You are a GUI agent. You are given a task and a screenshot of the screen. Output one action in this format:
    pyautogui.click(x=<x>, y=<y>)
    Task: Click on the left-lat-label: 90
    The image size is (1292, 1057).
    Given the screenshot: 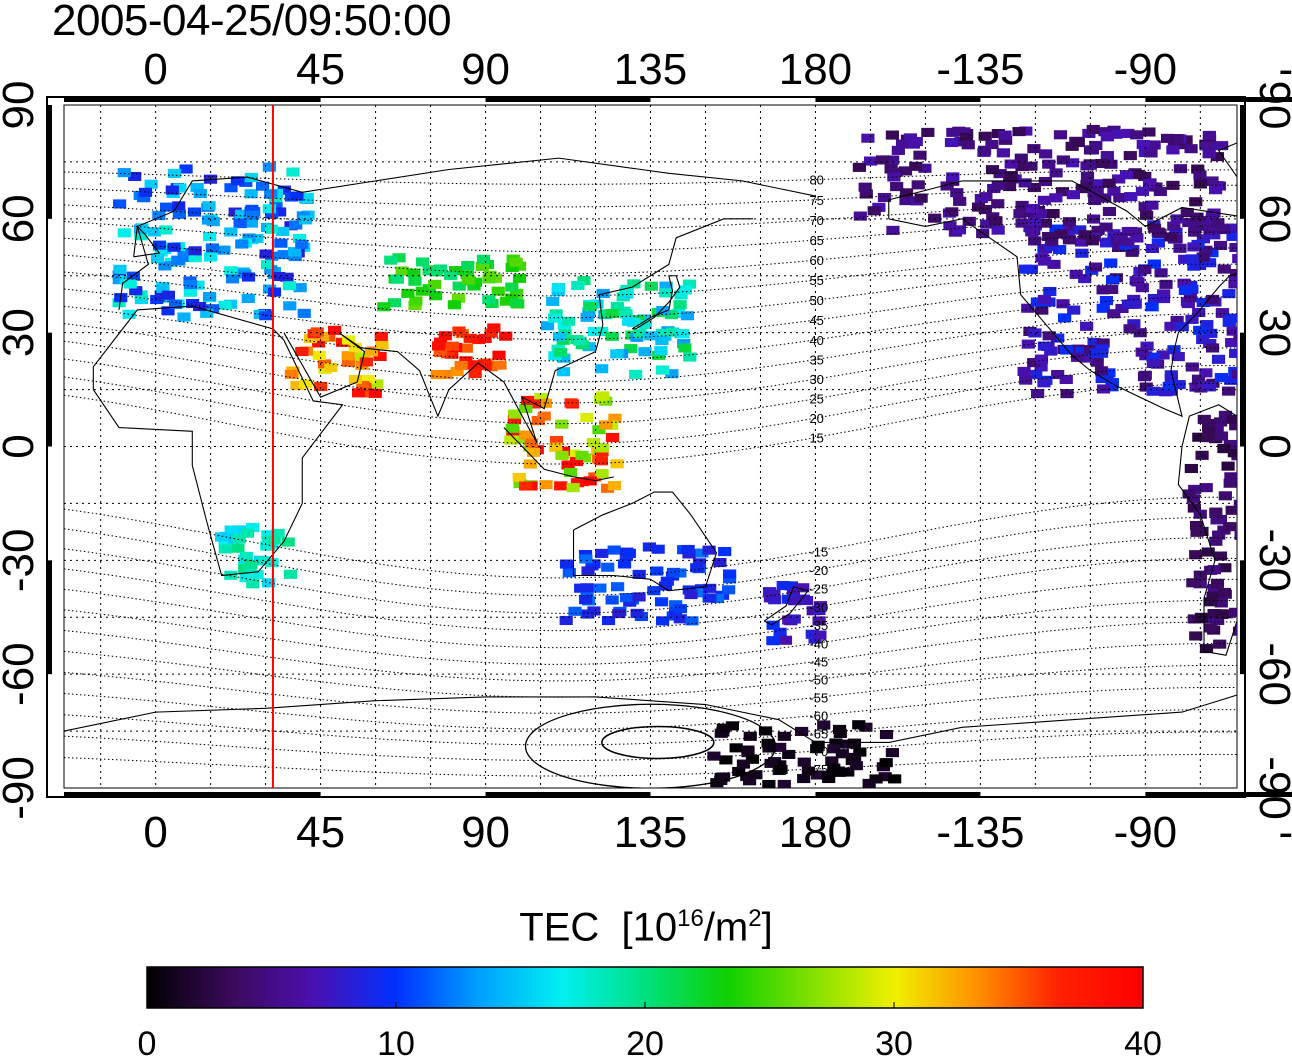 What is the action you would take?
    pyautogui.click(x=21, y=105)
    